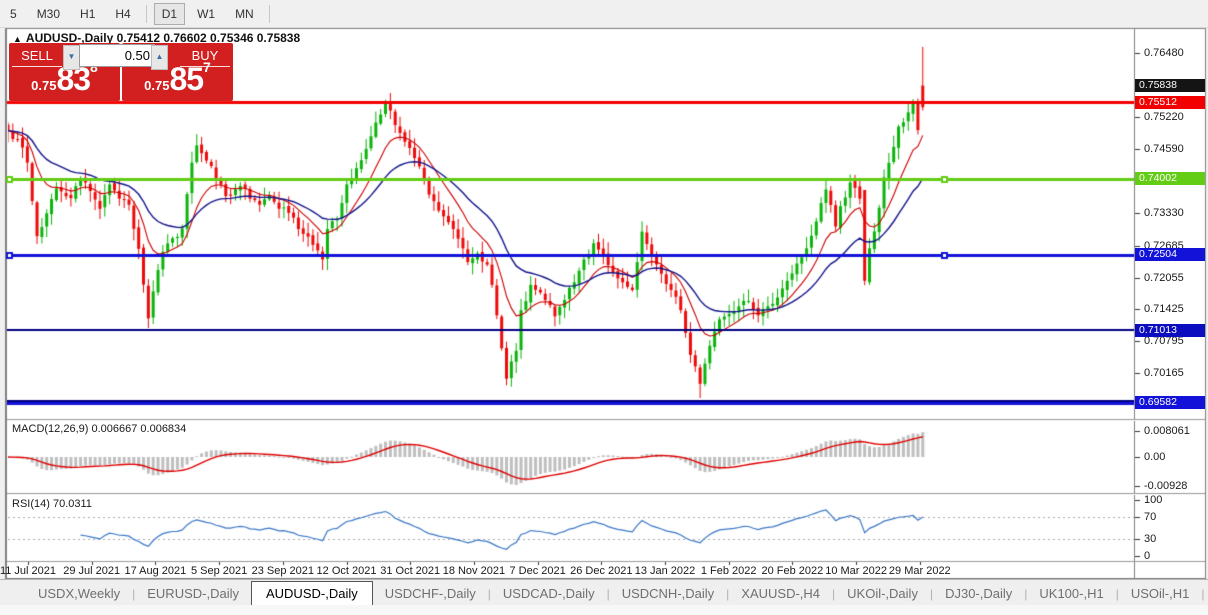  I want to click on chart-tab-dj30-daily: DJ30-,Daily, so click(979, 593).